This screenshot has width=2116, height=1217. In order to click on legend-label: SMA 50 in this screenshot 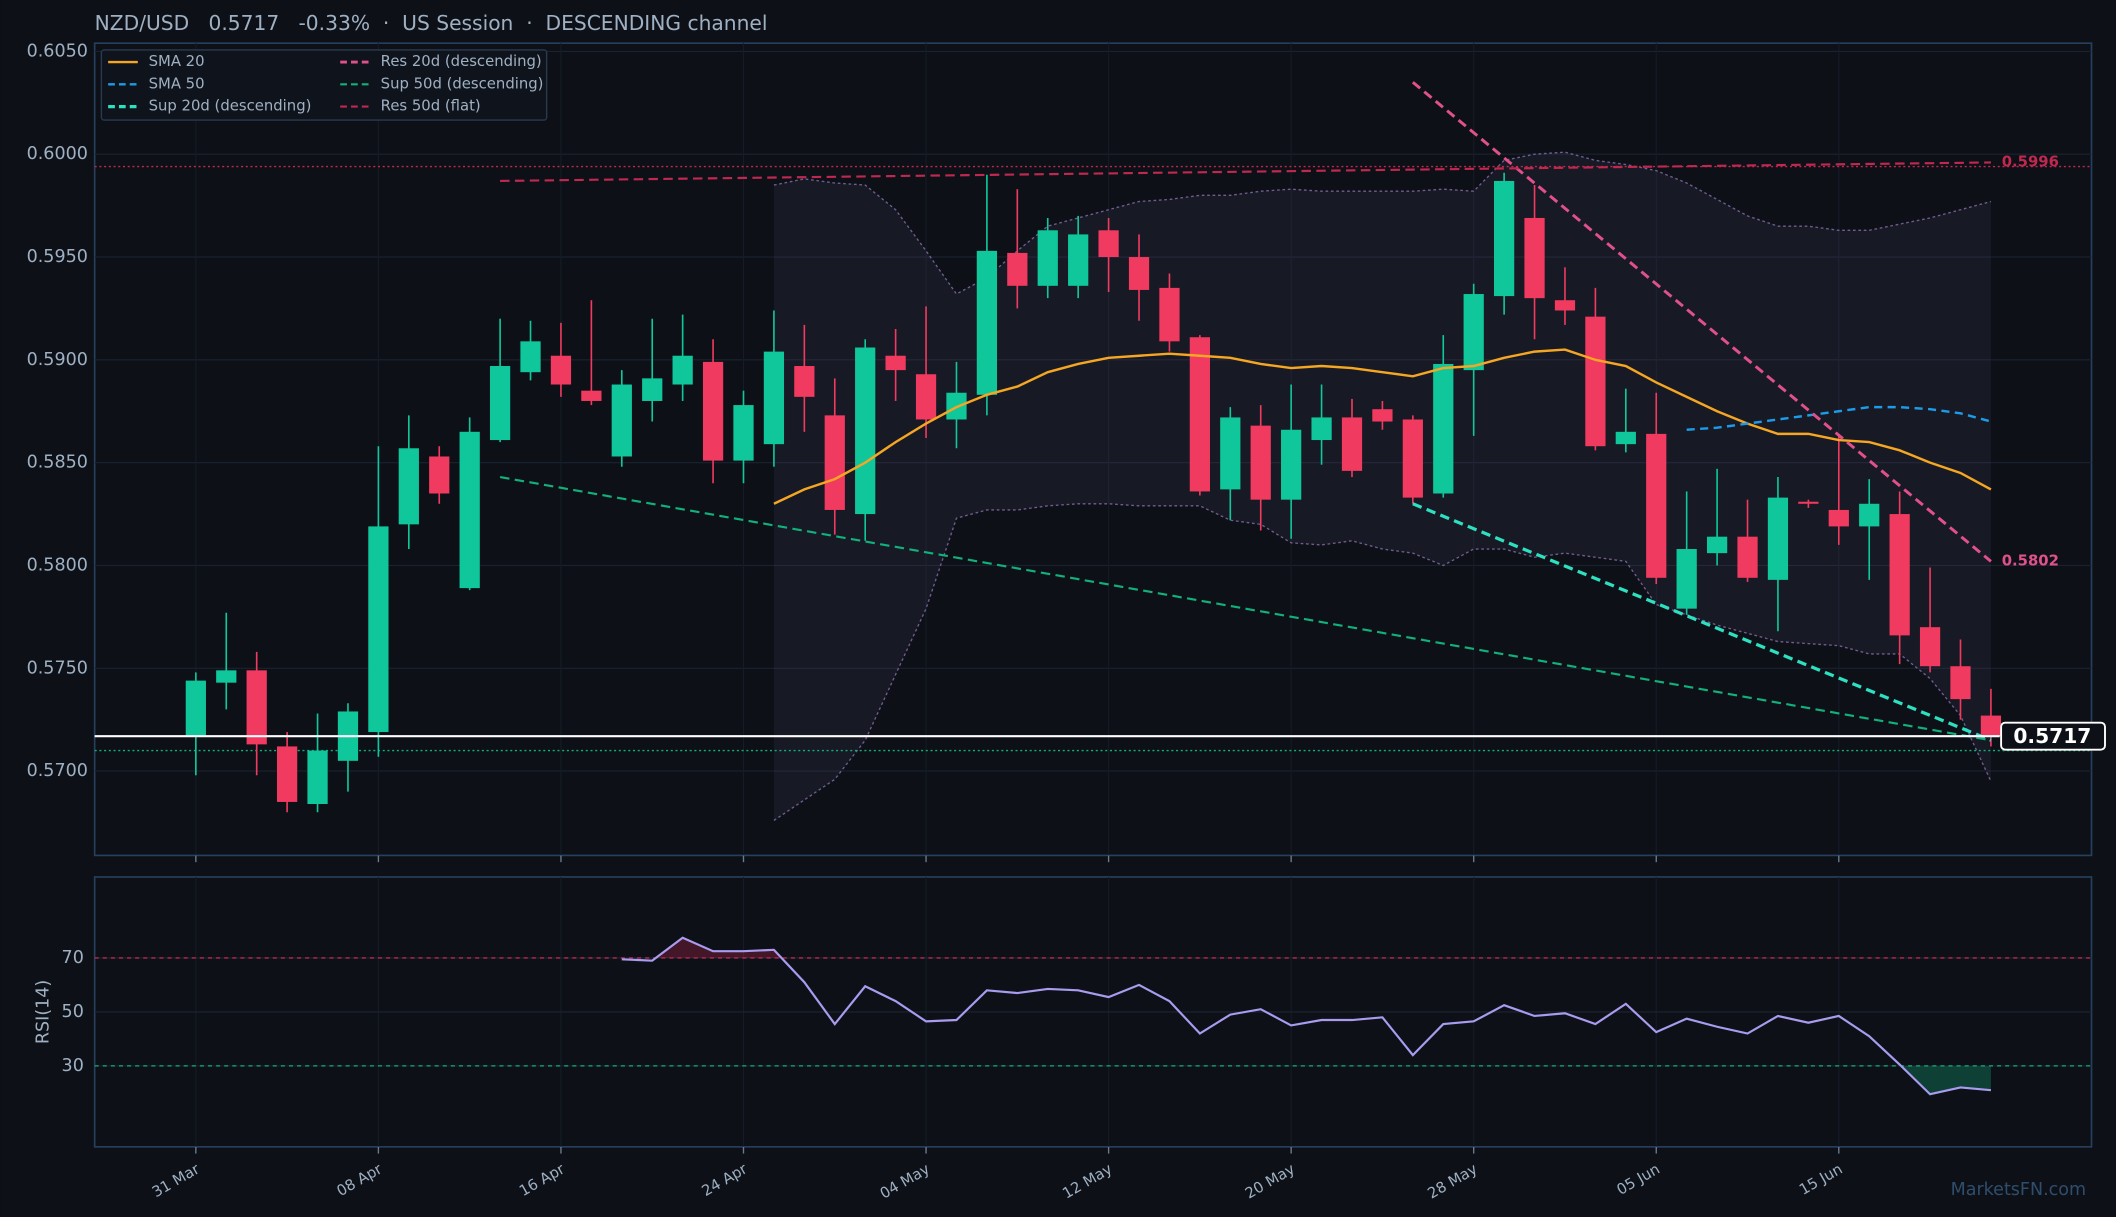, I will do `click(177, 83)`.